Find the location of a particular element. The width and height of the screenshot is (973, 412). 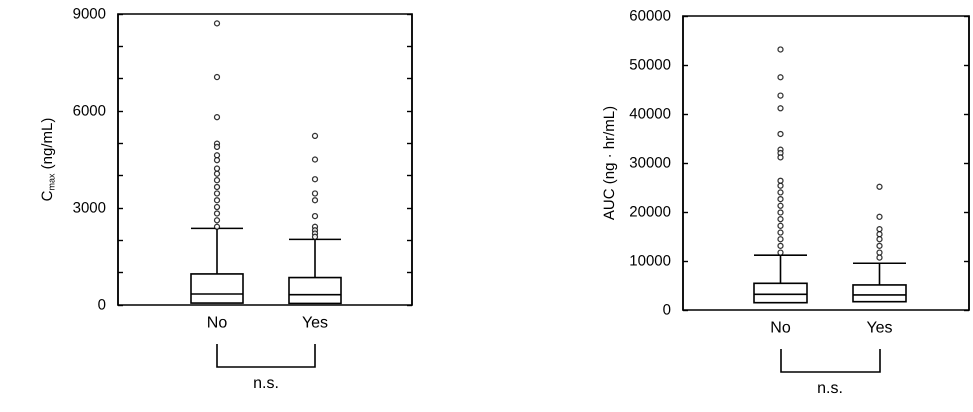

y-axis-title: AUC (ng · hr/mL) is located at coordinates (609, 163).